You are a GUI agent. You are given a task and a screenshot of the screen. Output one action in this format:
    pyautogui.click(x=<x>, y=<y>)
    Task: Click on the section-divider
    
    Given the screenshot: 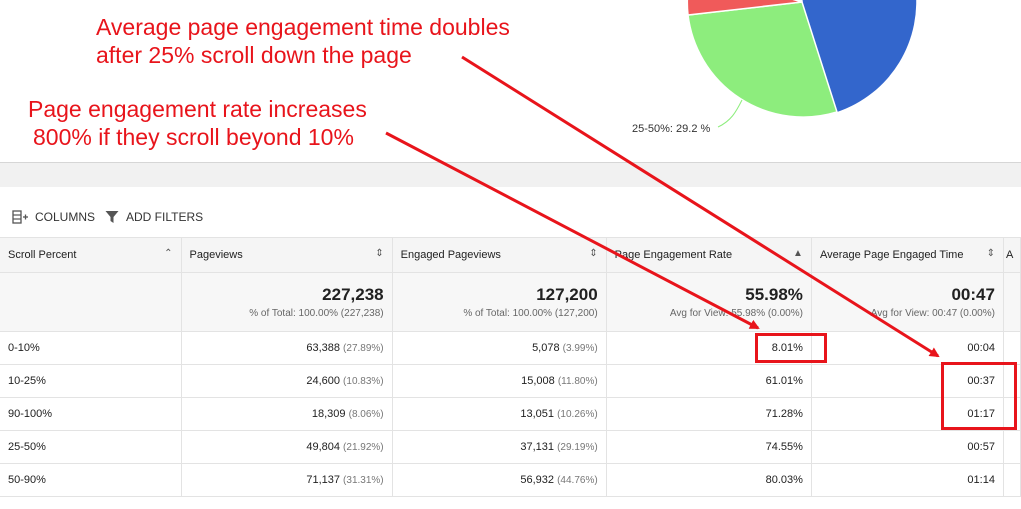 What is the action you would take?
    pyautogui.click(x=510, y=162)
    